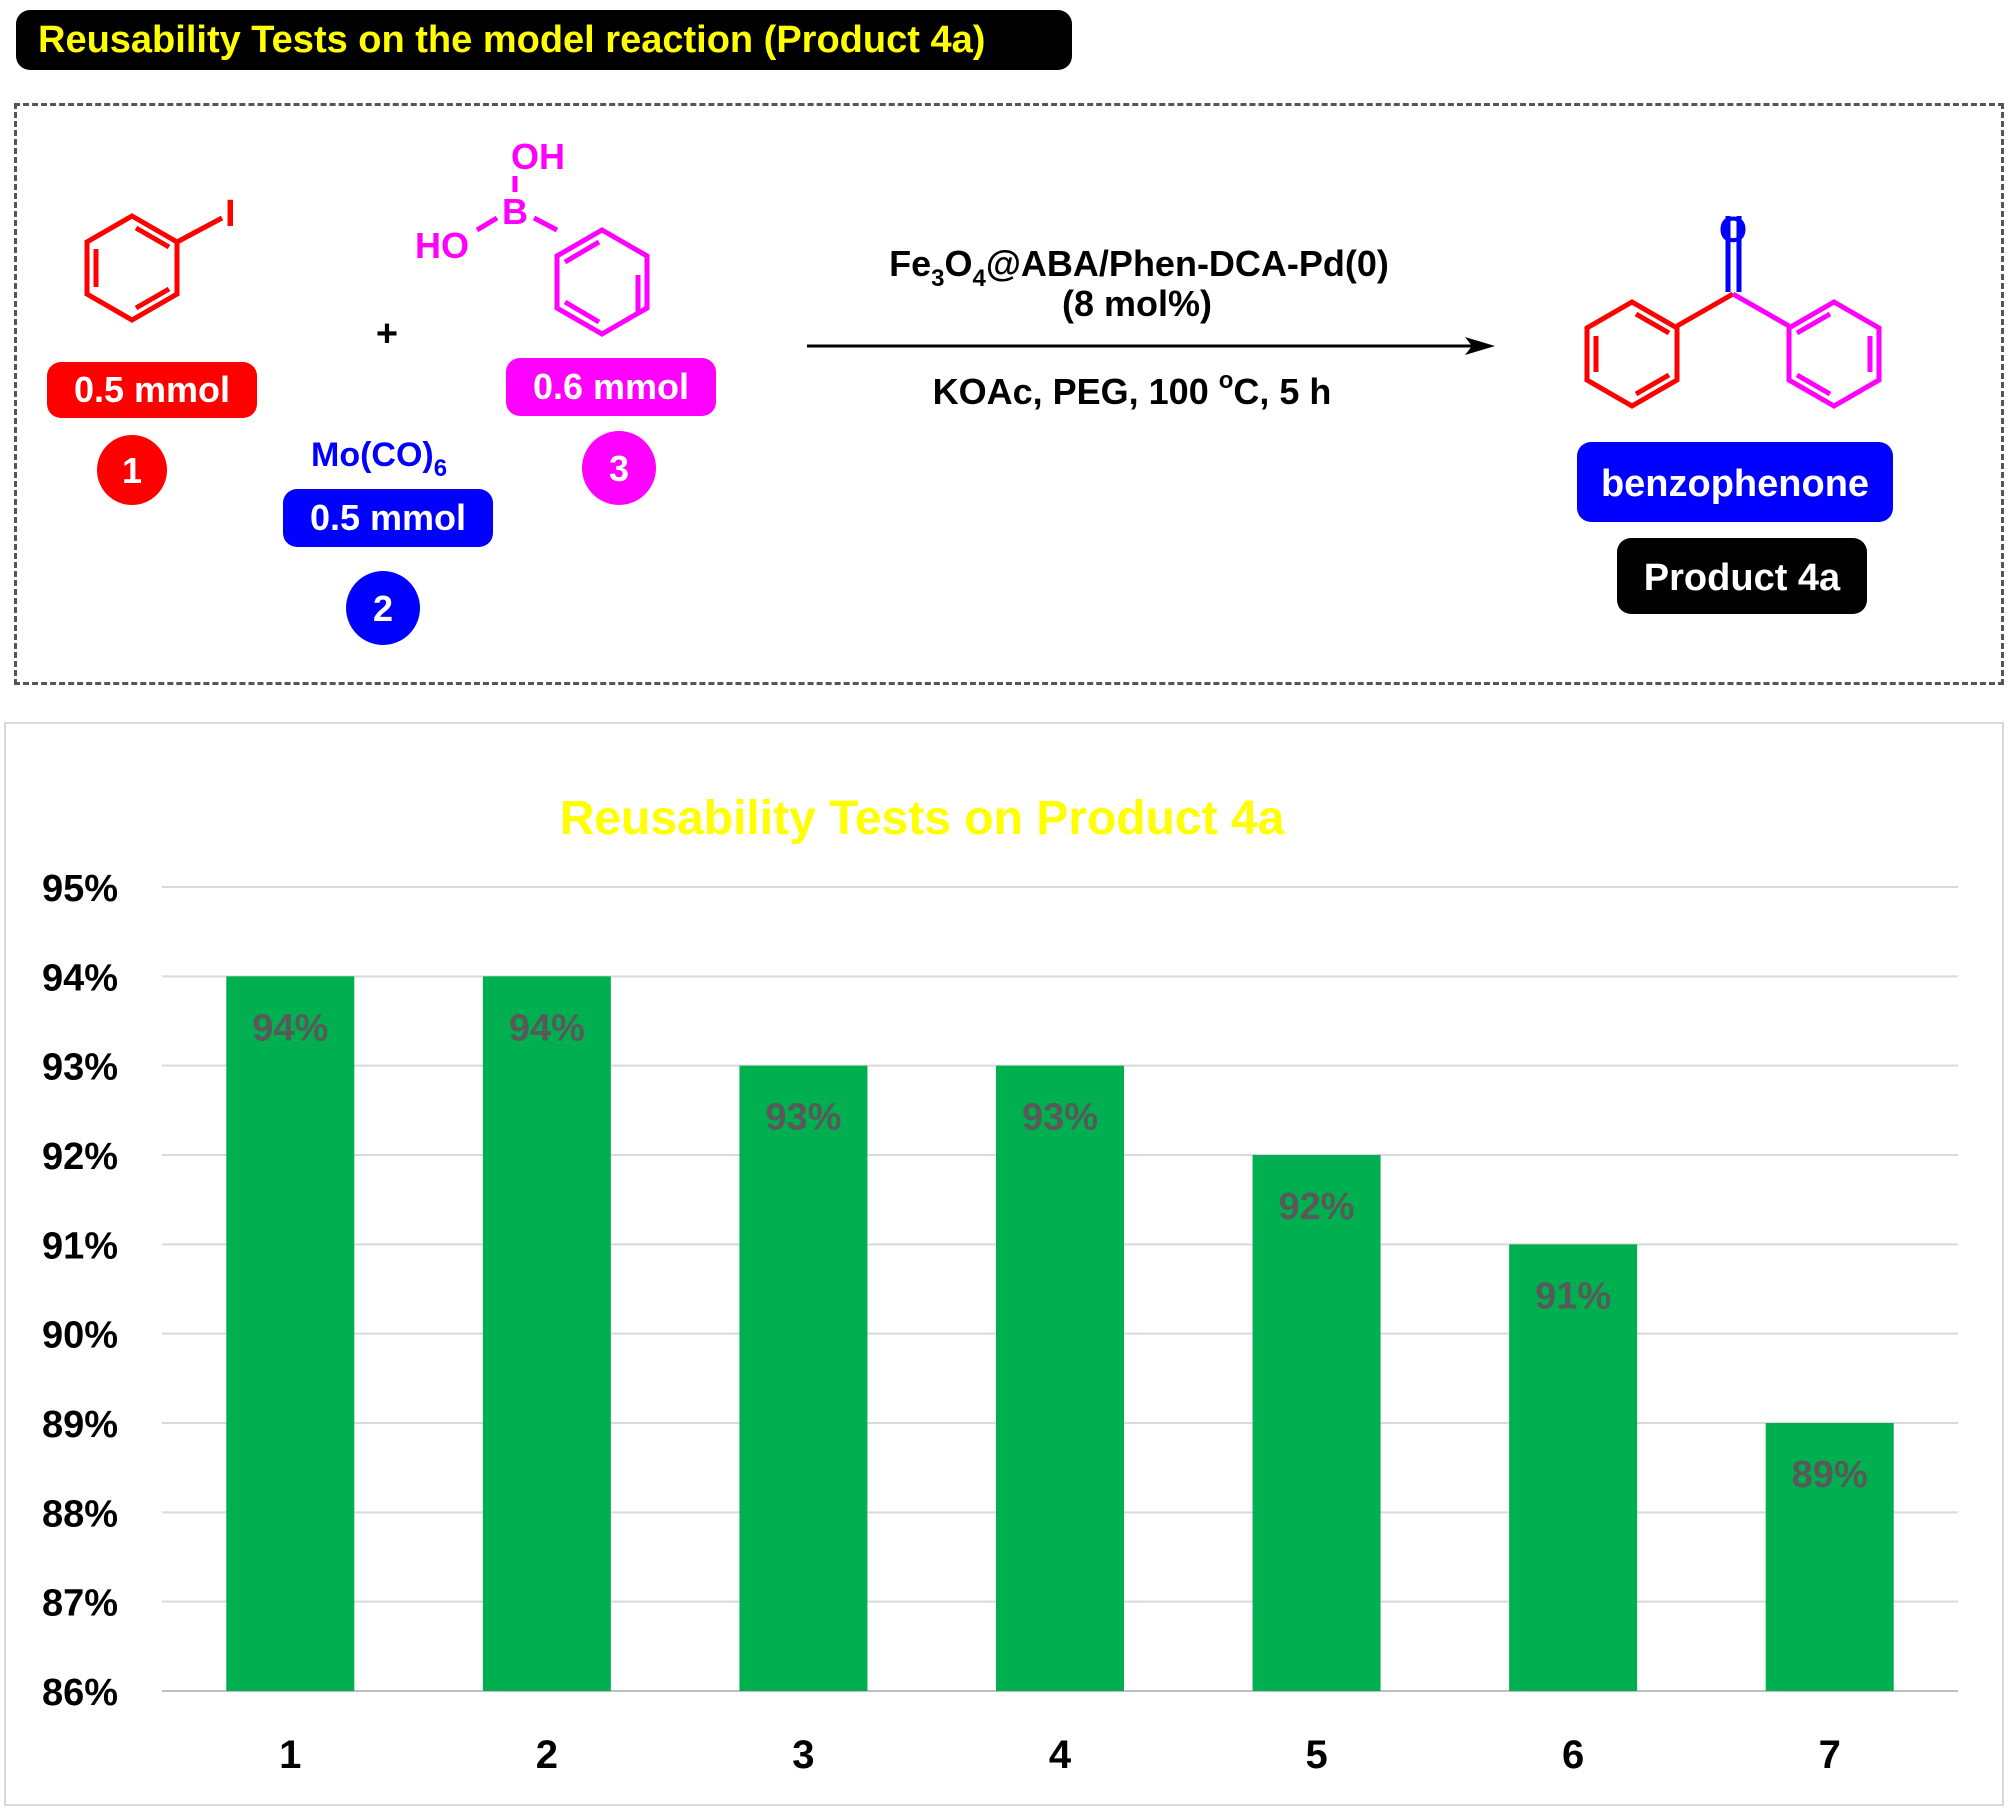 Image resolution: width=2008 pixels, height=1812 pixels. Describe the element at coordinates (80, 1514) in the screenshot. I see `y-tick-label: 88%` at that location.